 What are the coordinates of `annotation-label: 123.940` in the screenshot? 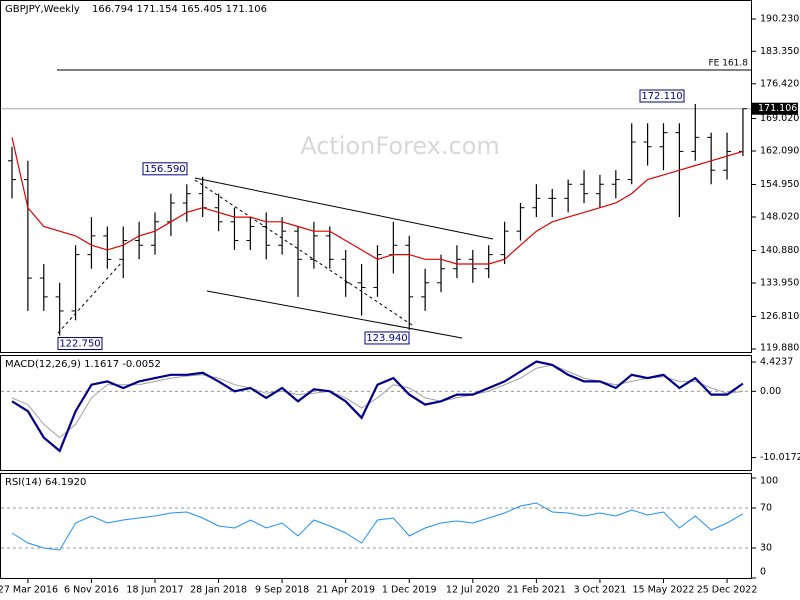 It's located at (386, 338).